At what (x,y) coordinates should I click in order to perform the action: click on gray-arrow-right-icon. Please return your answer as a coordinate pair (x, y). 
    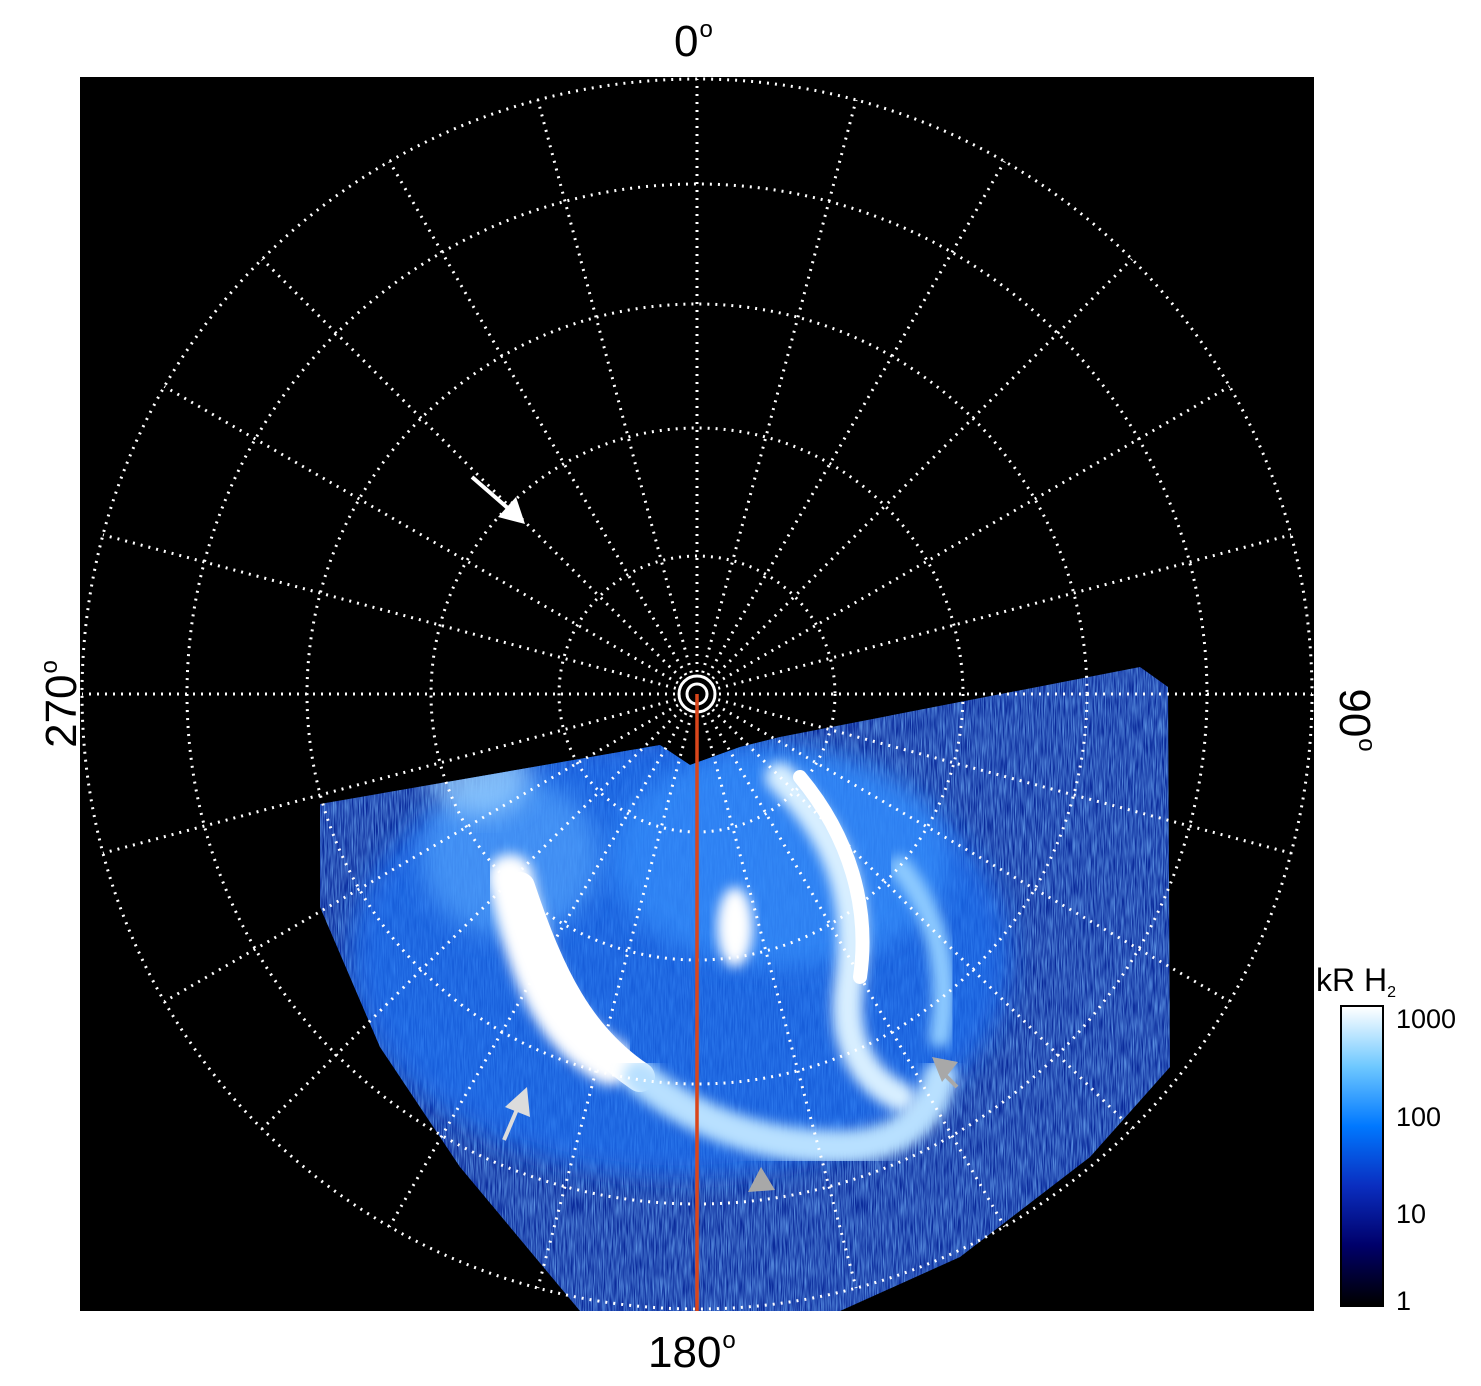
    Looking at the image, I should click on (945, 1073).